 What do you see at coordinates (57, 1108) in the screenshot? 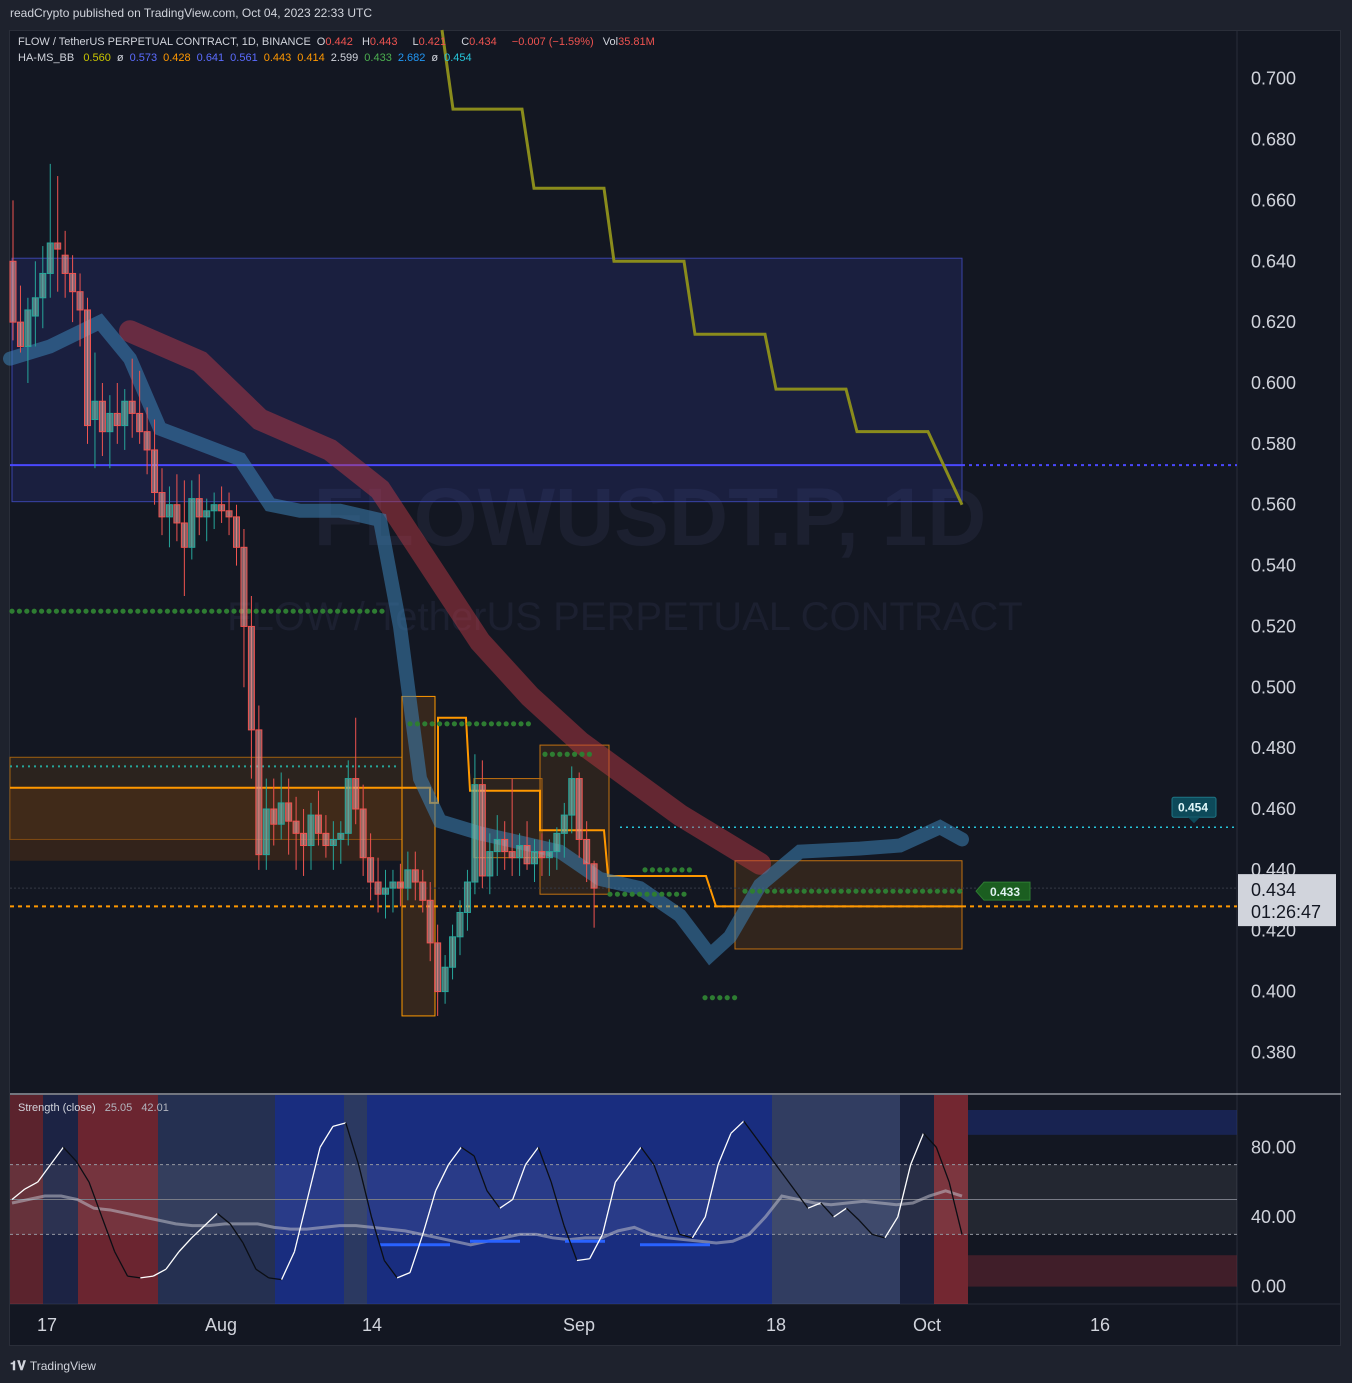
I see `oscillator-title: Strength (close)` at bounding box center [57, 1108].